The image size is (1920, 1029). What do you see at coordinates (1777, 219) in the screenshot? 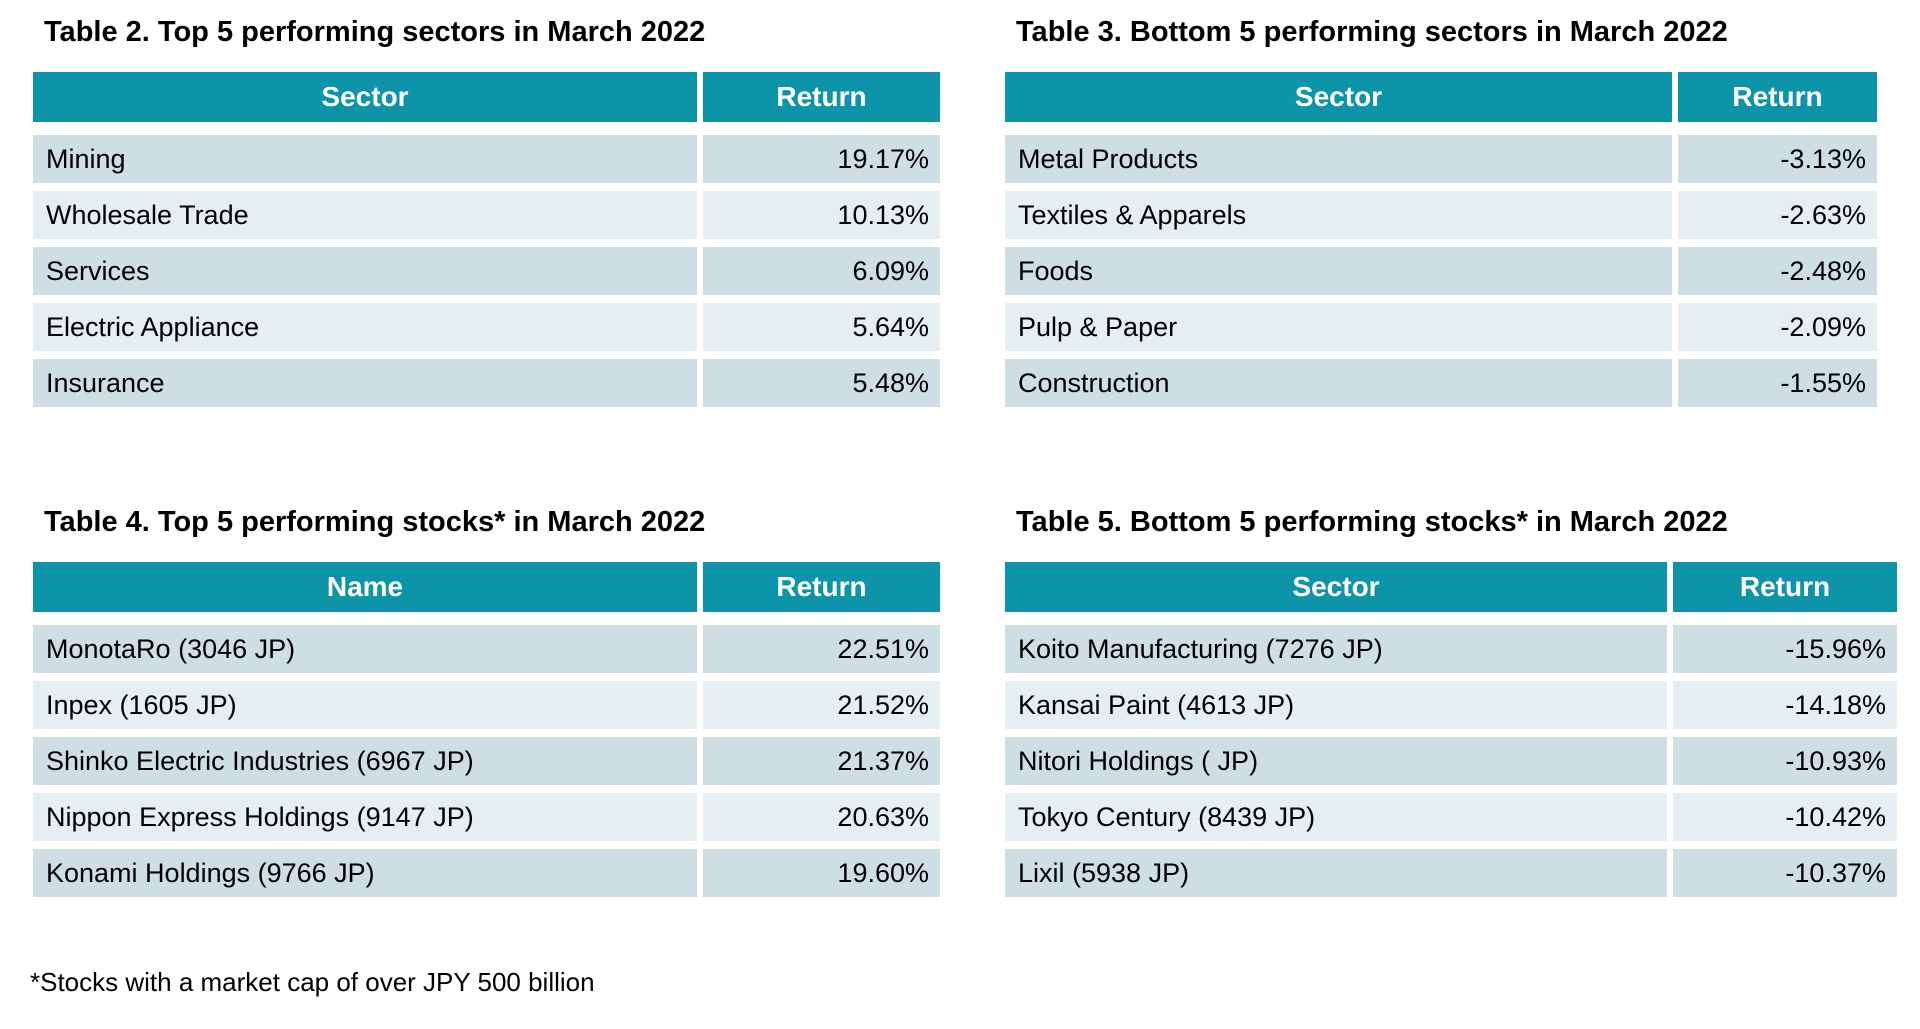
I see `return-cell: -2.63%` at bounding box center [1777, 219].